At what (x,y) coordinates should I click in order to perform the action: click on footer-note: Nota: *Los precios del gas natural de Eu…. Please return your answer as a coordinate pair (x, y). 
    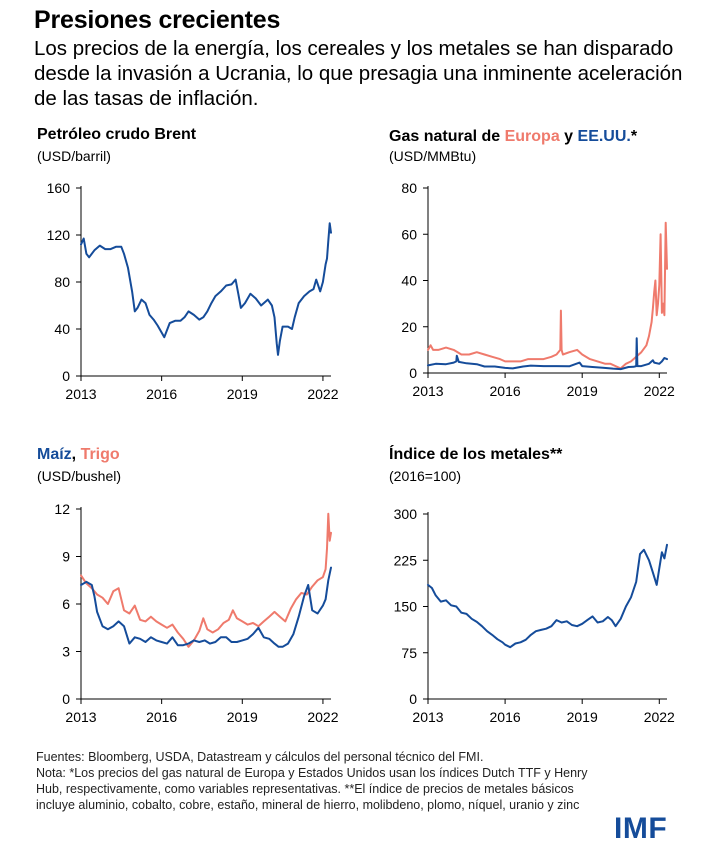
    Looking at the image, I should click on (312, 789).